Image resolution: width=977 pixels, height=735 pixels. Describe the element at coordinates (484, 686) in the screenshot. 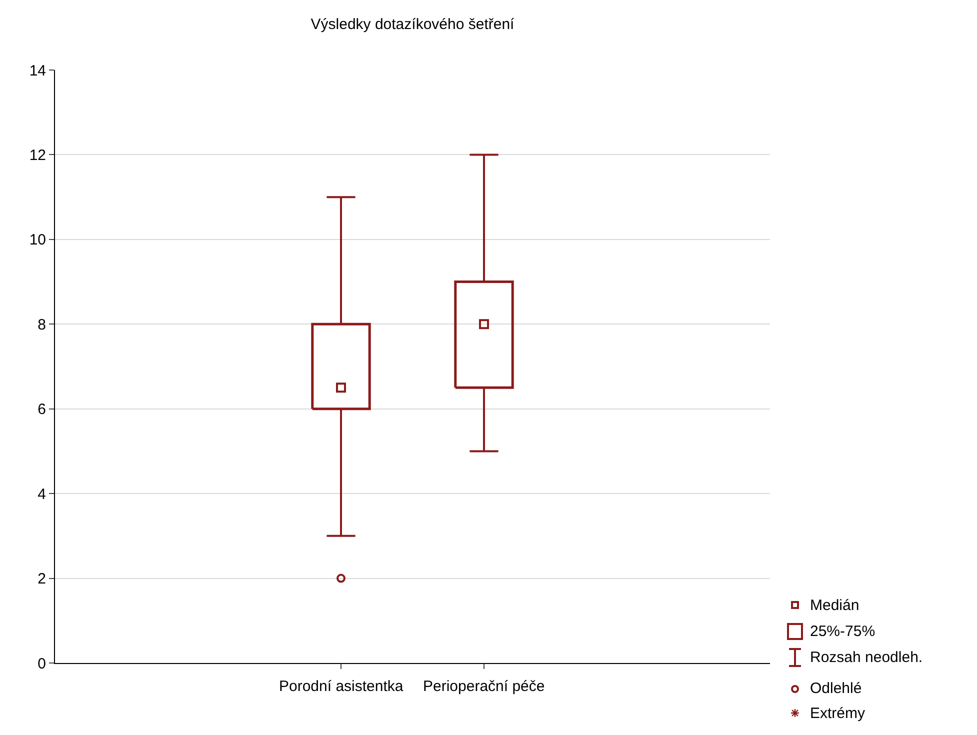

I see `x-tick-label: Perioperační péče` at that location.